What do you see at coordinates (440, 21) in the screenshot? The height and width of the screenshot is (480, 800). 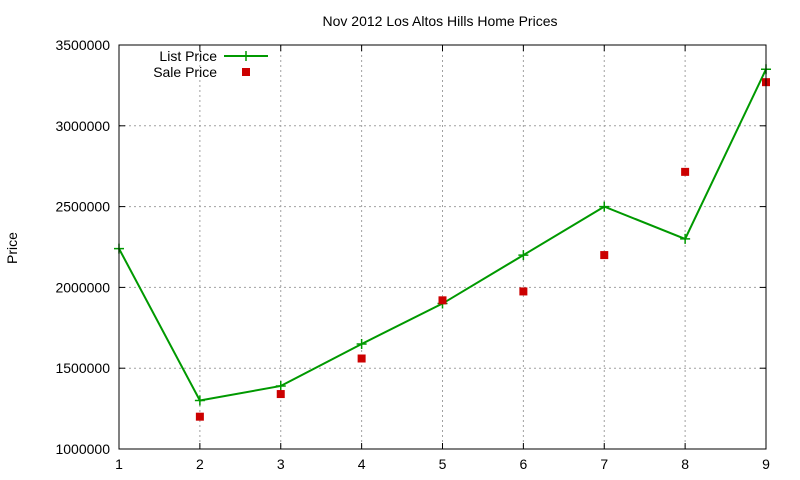 I see `chart-title: Nov 2012 Los Altos Hills Home Prices` at bounding box center [440, 21].